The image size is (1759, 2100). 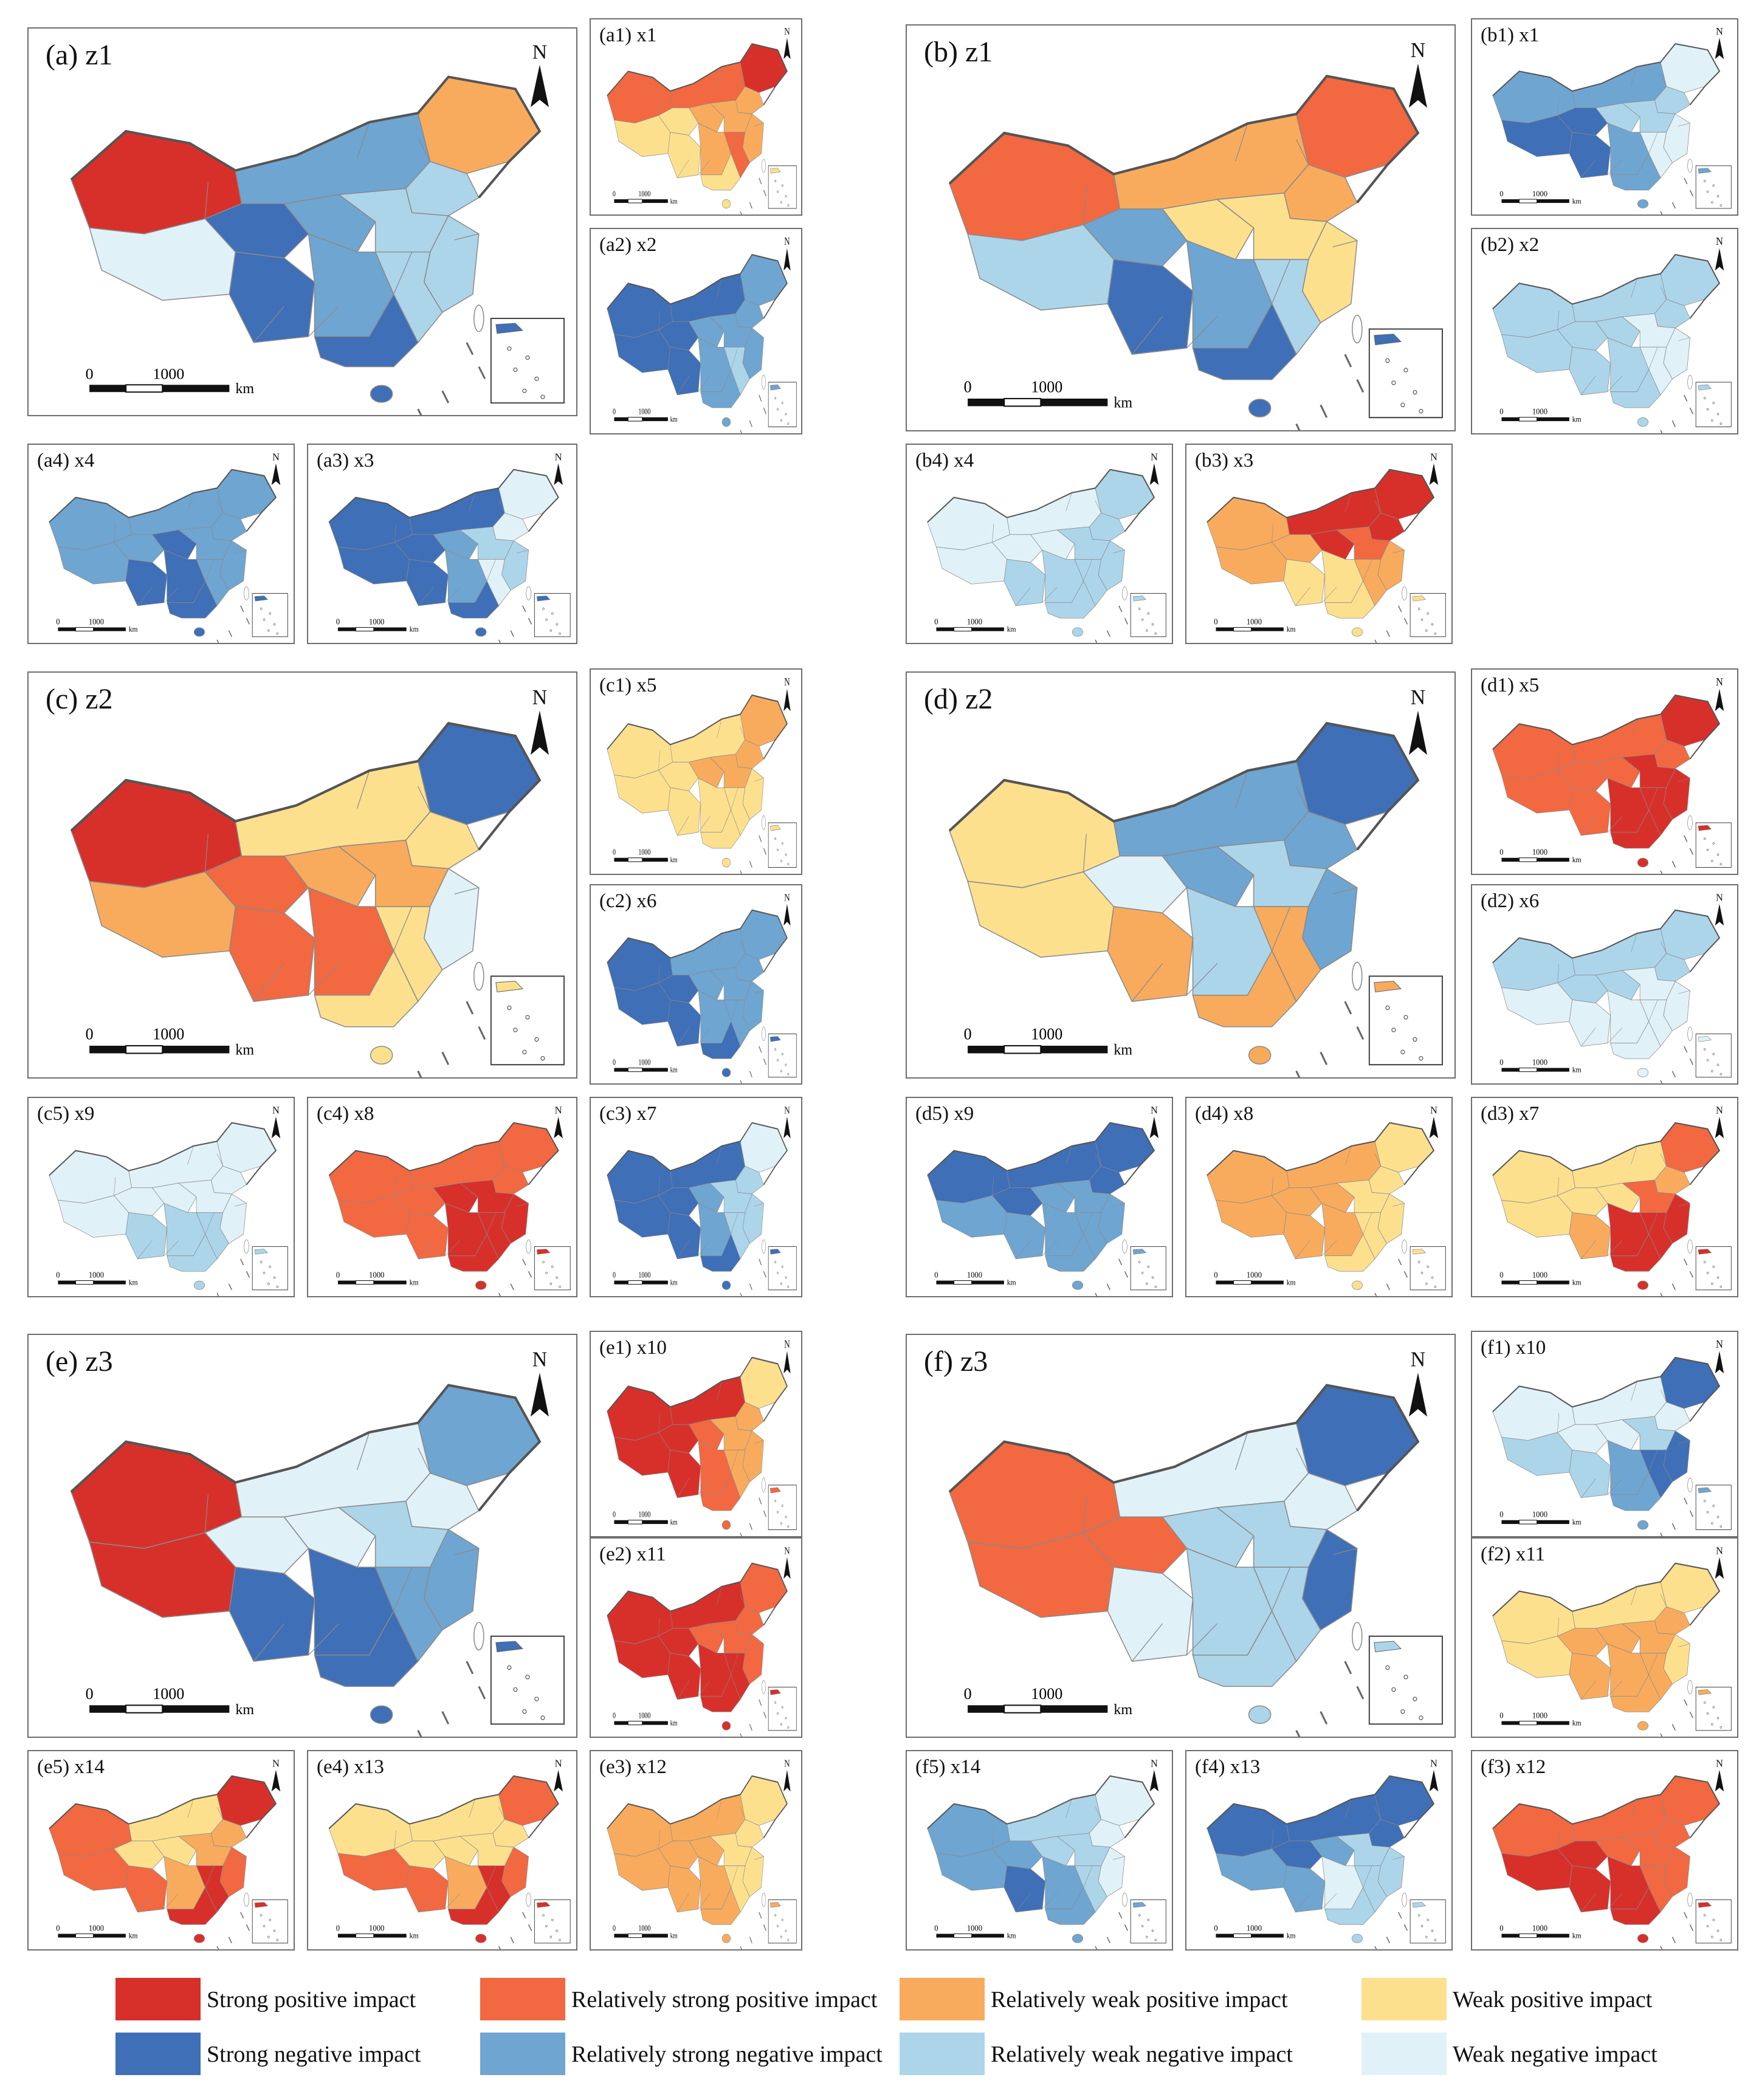 What do you see at coordinates (1604, 117) in the screenshot?
I see `map-panel: N 0 1000 km (b1) x1` at bounding box center [1604, 117].